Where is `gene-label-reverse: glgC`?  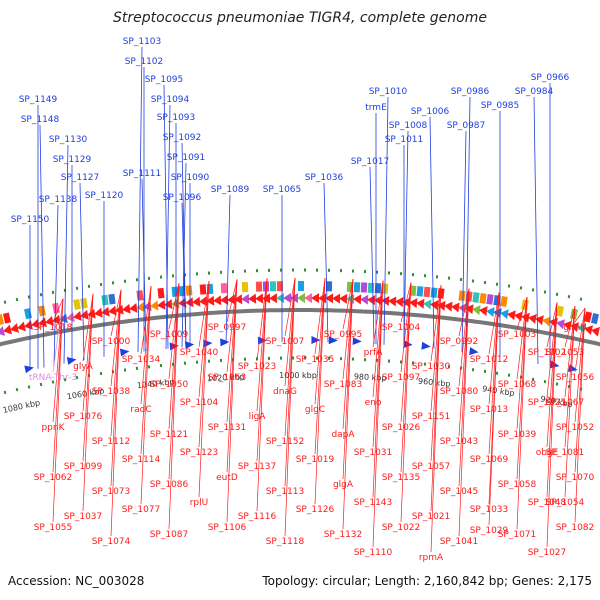
gene-label-reverse: glgC is located at coordinates (315, 410).